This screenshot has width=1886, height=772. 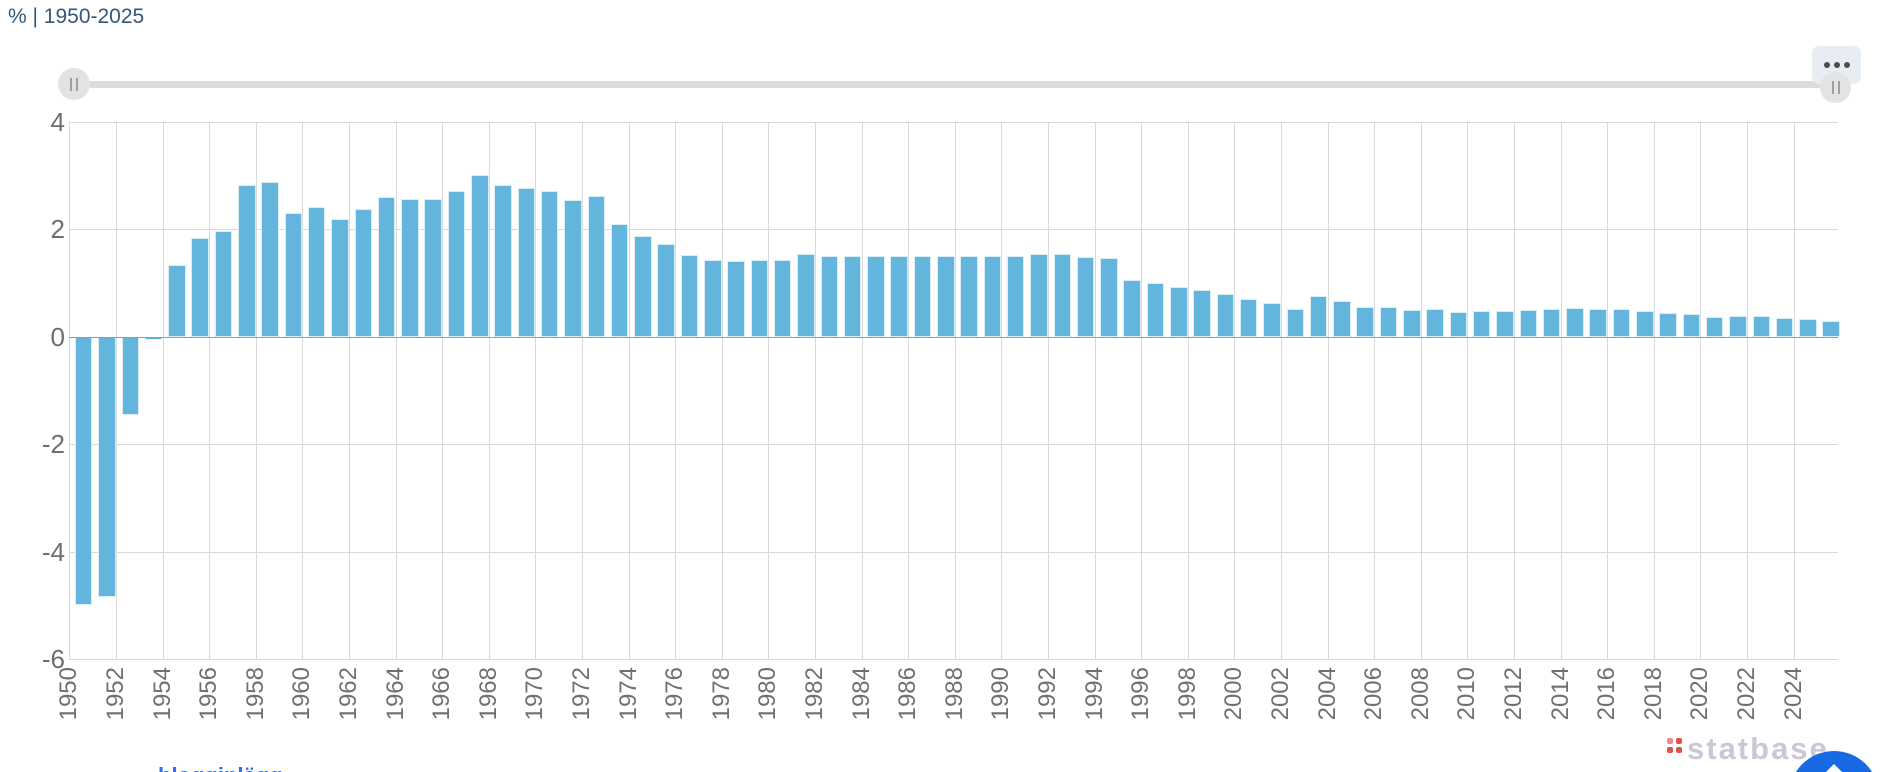 I want to click on footer-link: blogginlägg, so click(x=220, y=767).